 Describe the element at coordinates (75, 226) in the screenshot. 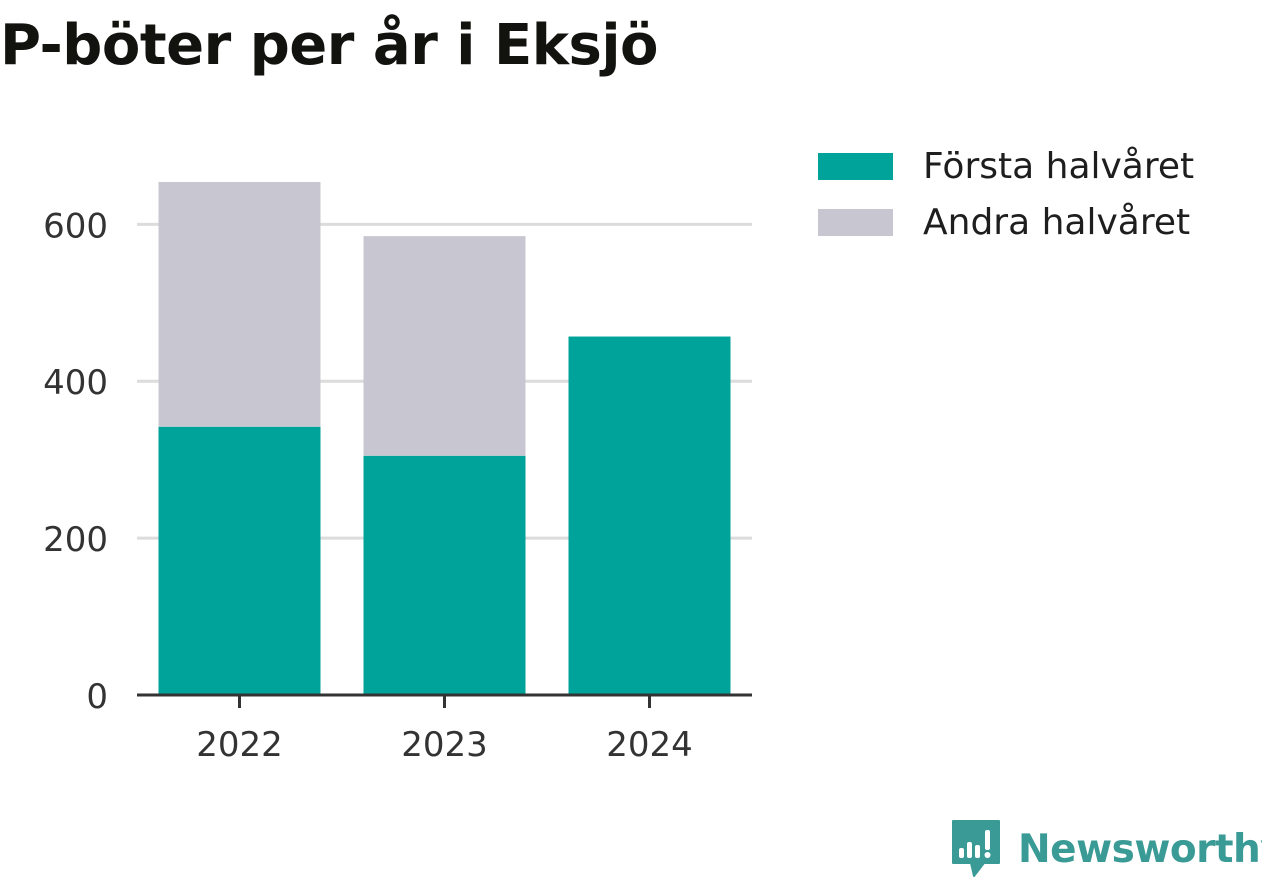

I see `y-tick-label-600: 600` at that location.